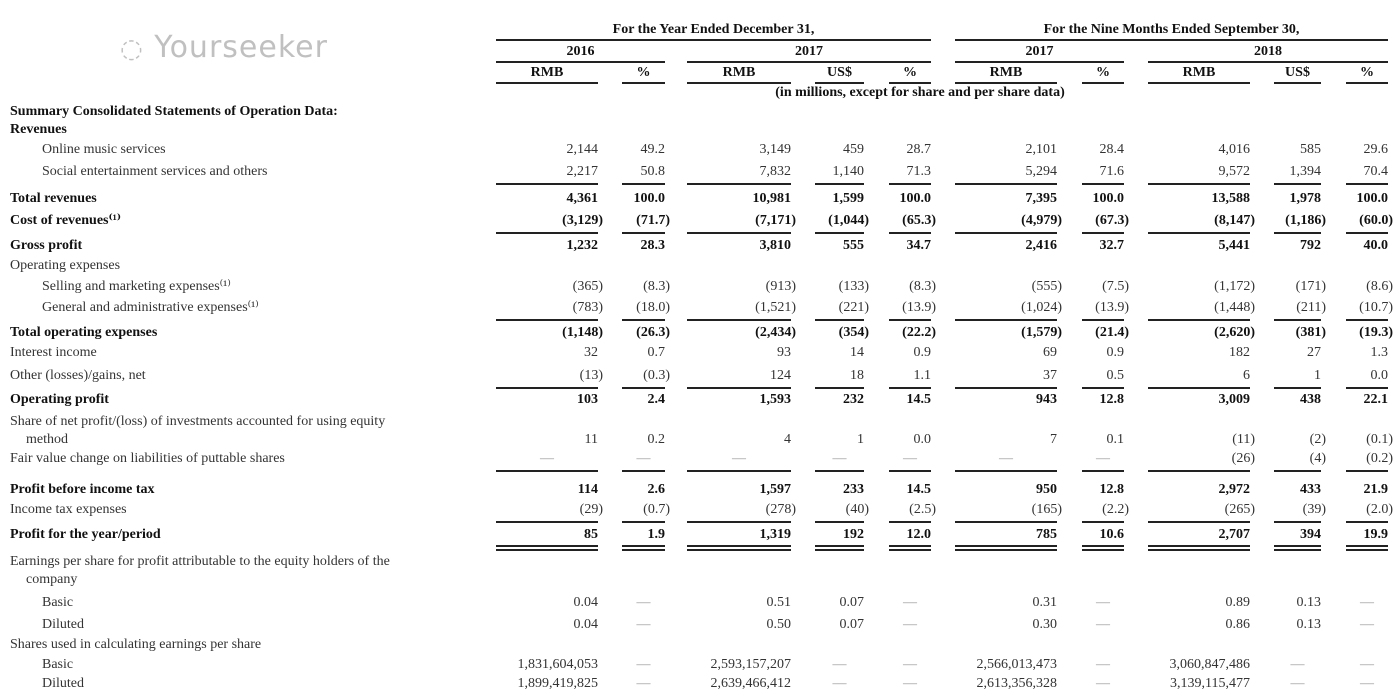  Describe the element at coordinates (1115, 286) in the screenshot. I see `table-cell: (7.5)` at that location.